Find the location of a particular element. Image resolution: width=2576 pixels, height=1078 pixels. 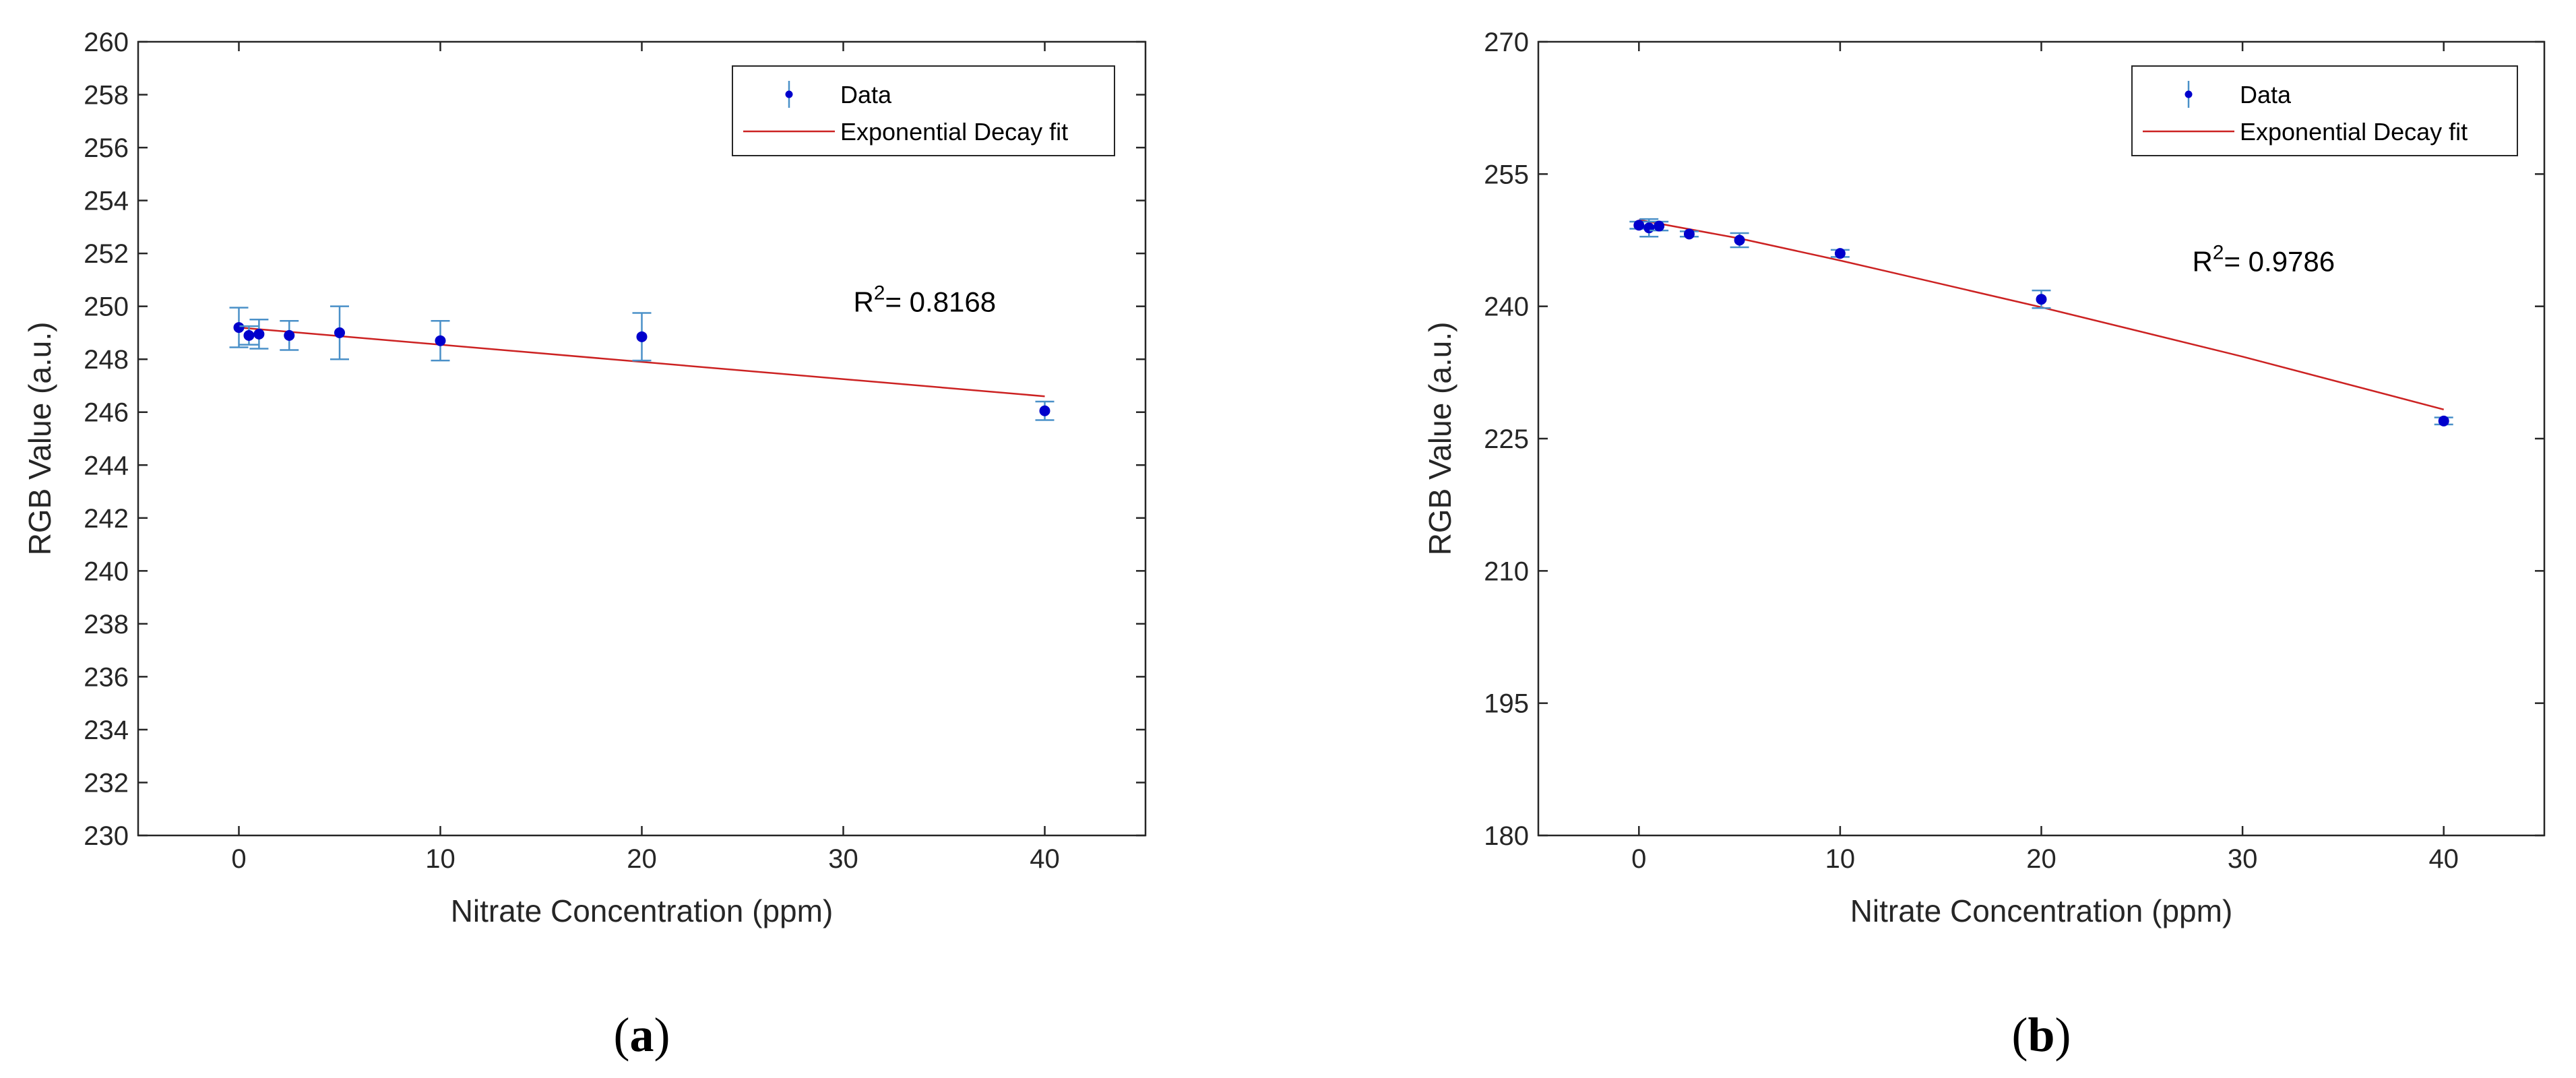

y-tick-label: 236 is located at coordinates (106, 677).